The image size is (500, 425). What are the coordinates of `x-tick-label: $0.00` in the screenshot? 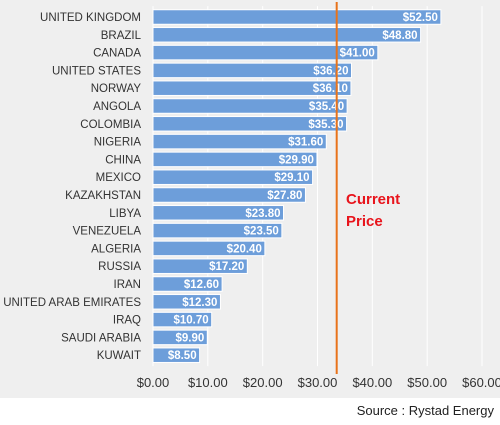 It's located at (153, 382).